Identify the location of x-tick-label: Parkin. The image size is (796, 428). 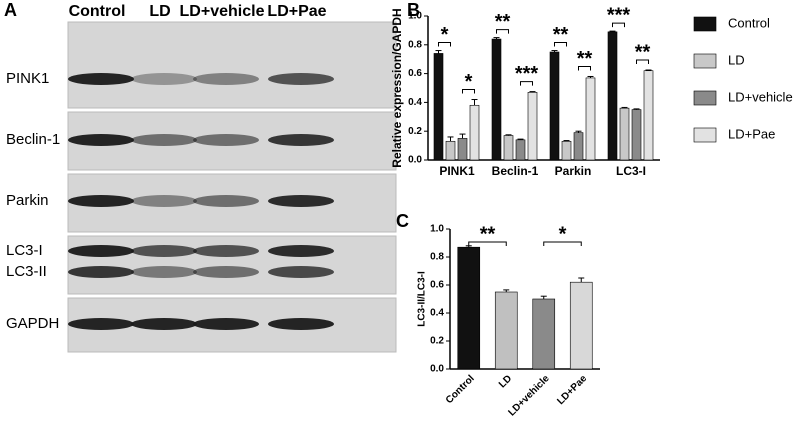
(573, 171).